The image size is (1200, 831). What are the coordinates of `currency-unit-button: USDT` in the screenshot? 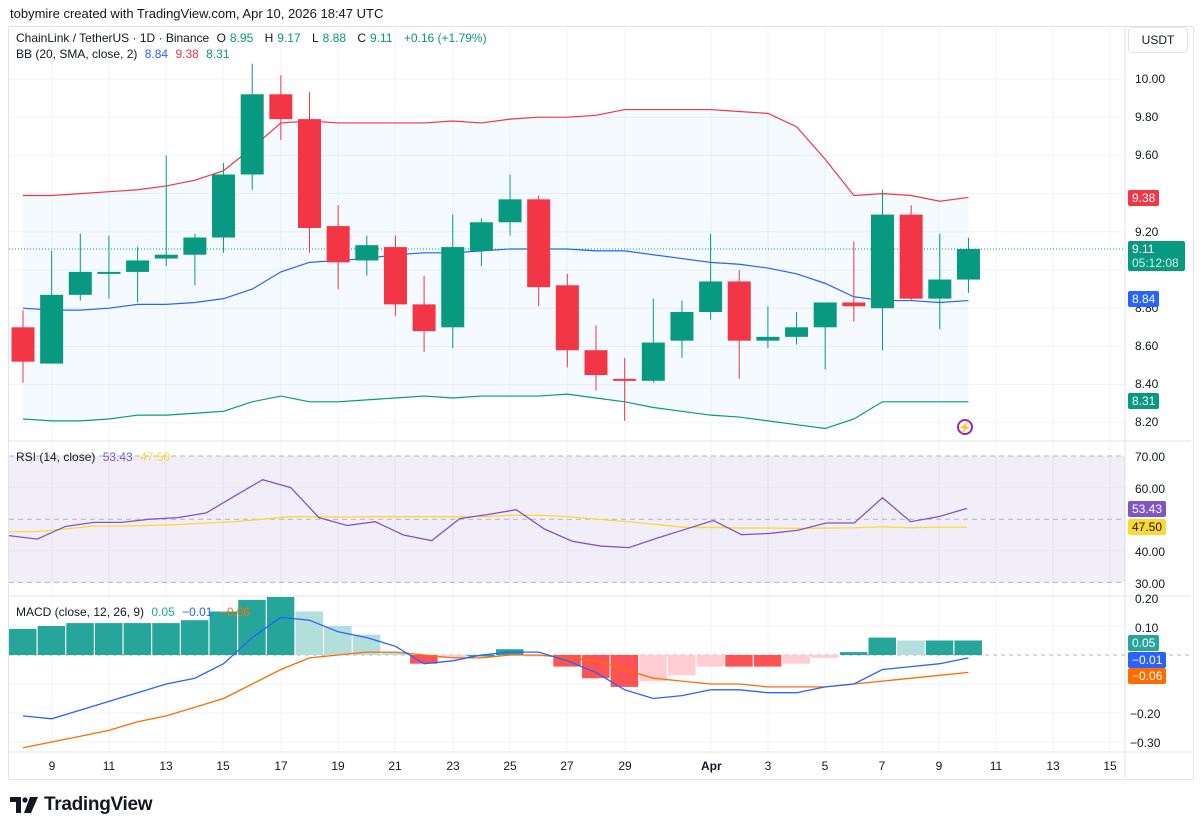 It's located at (1158, 40).